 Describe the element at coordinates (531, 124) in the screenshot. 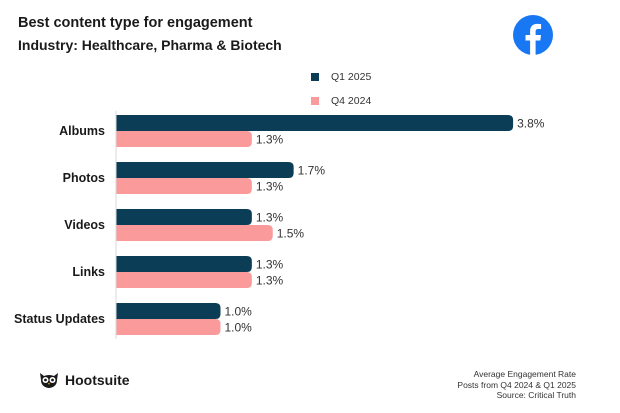

I see `data-label: 3.8%` at that location.